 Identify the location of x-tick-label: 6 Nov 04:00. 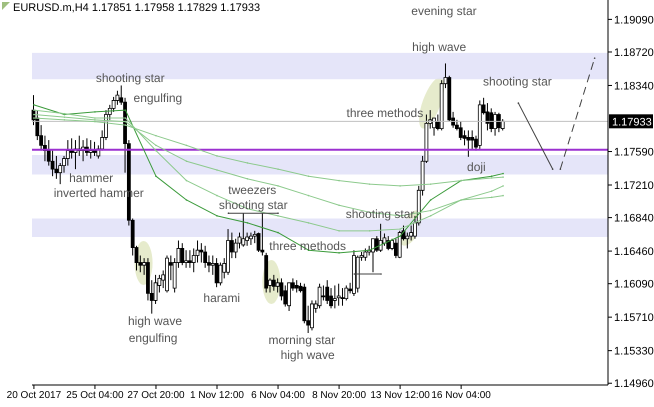
(278, 396).